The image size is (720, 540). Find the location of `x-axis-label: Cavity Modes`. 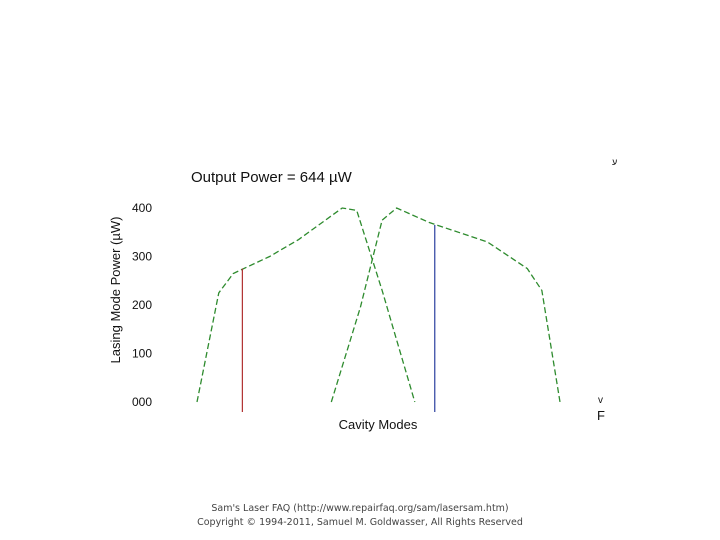

x-axis-label: Cavity Modes is located at coordinates (378, 424).